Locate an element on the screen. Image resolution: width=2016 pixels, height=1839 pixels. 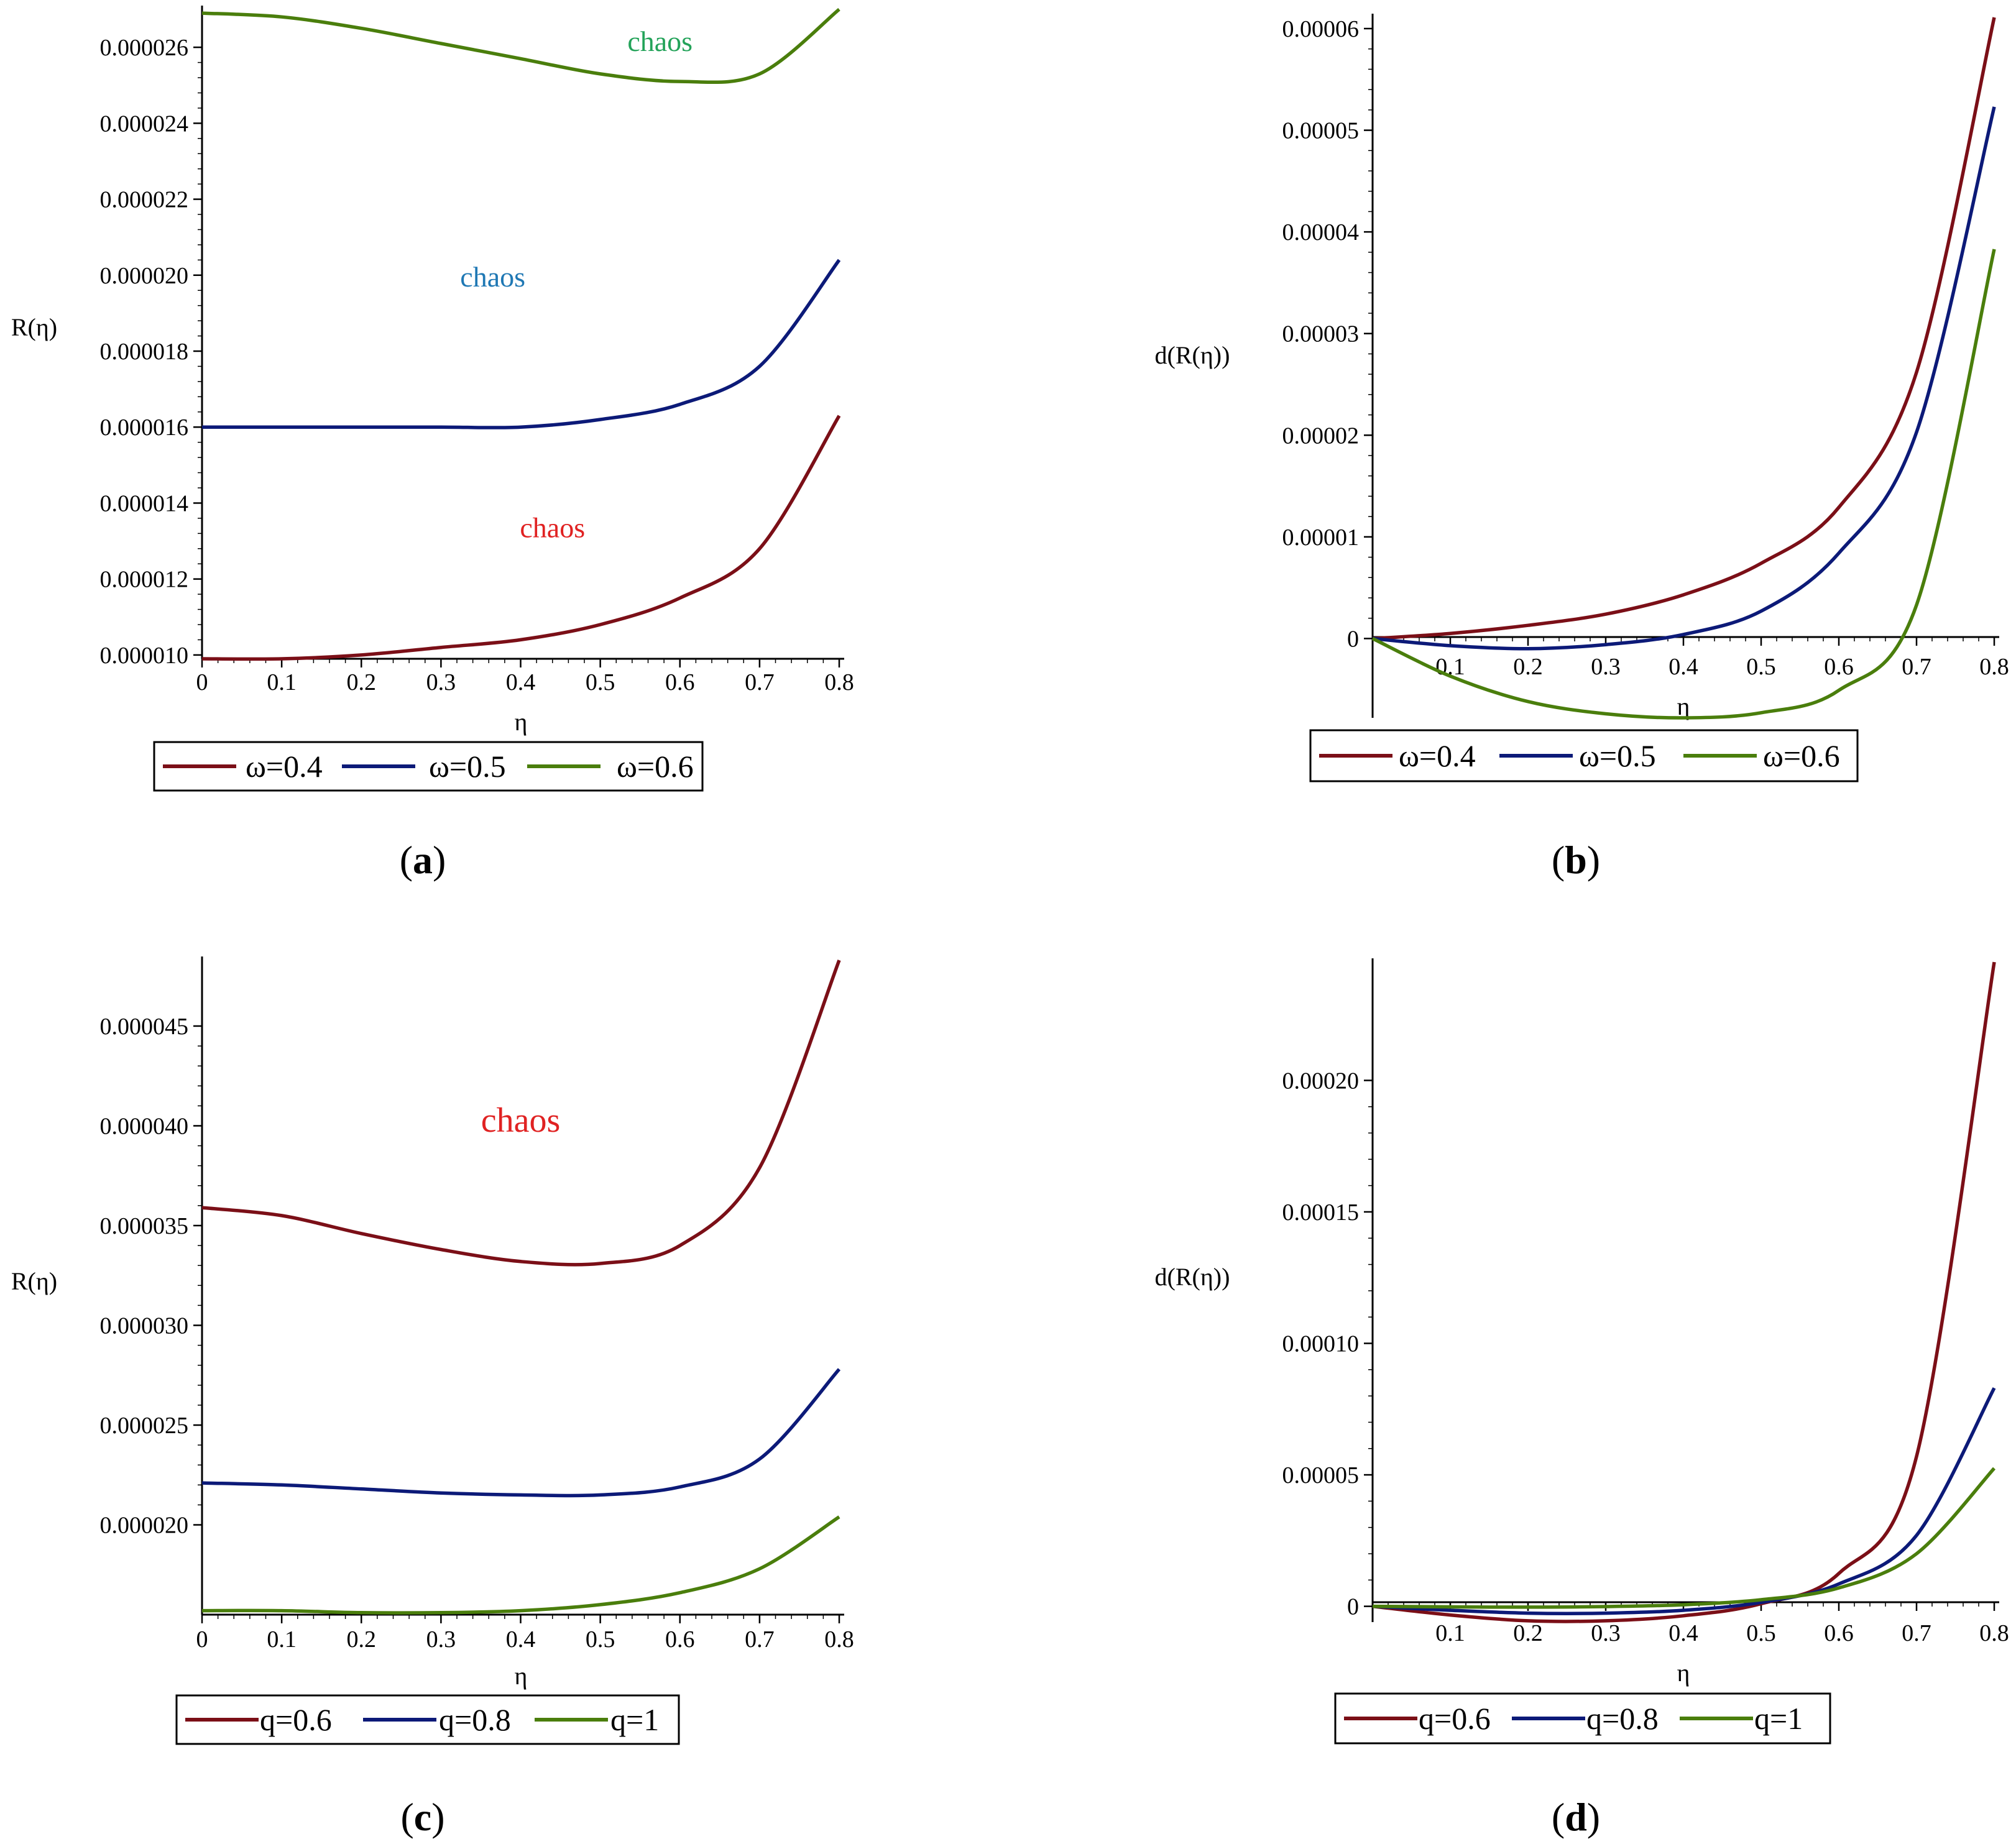
y-axis-label: R(η) is located at coordinates (34, 1281).